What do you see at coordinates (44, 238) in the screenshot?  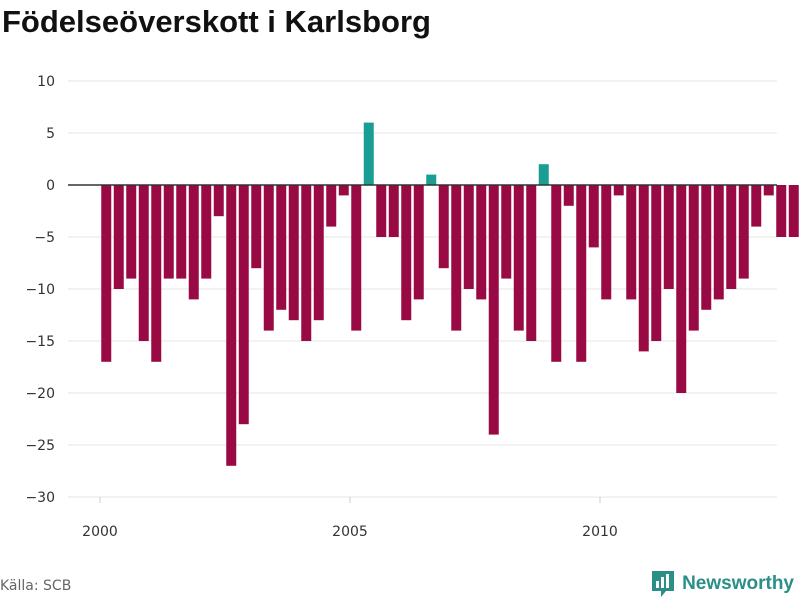 I see `y-tick-label: −5` at bounding box center [44, 238].